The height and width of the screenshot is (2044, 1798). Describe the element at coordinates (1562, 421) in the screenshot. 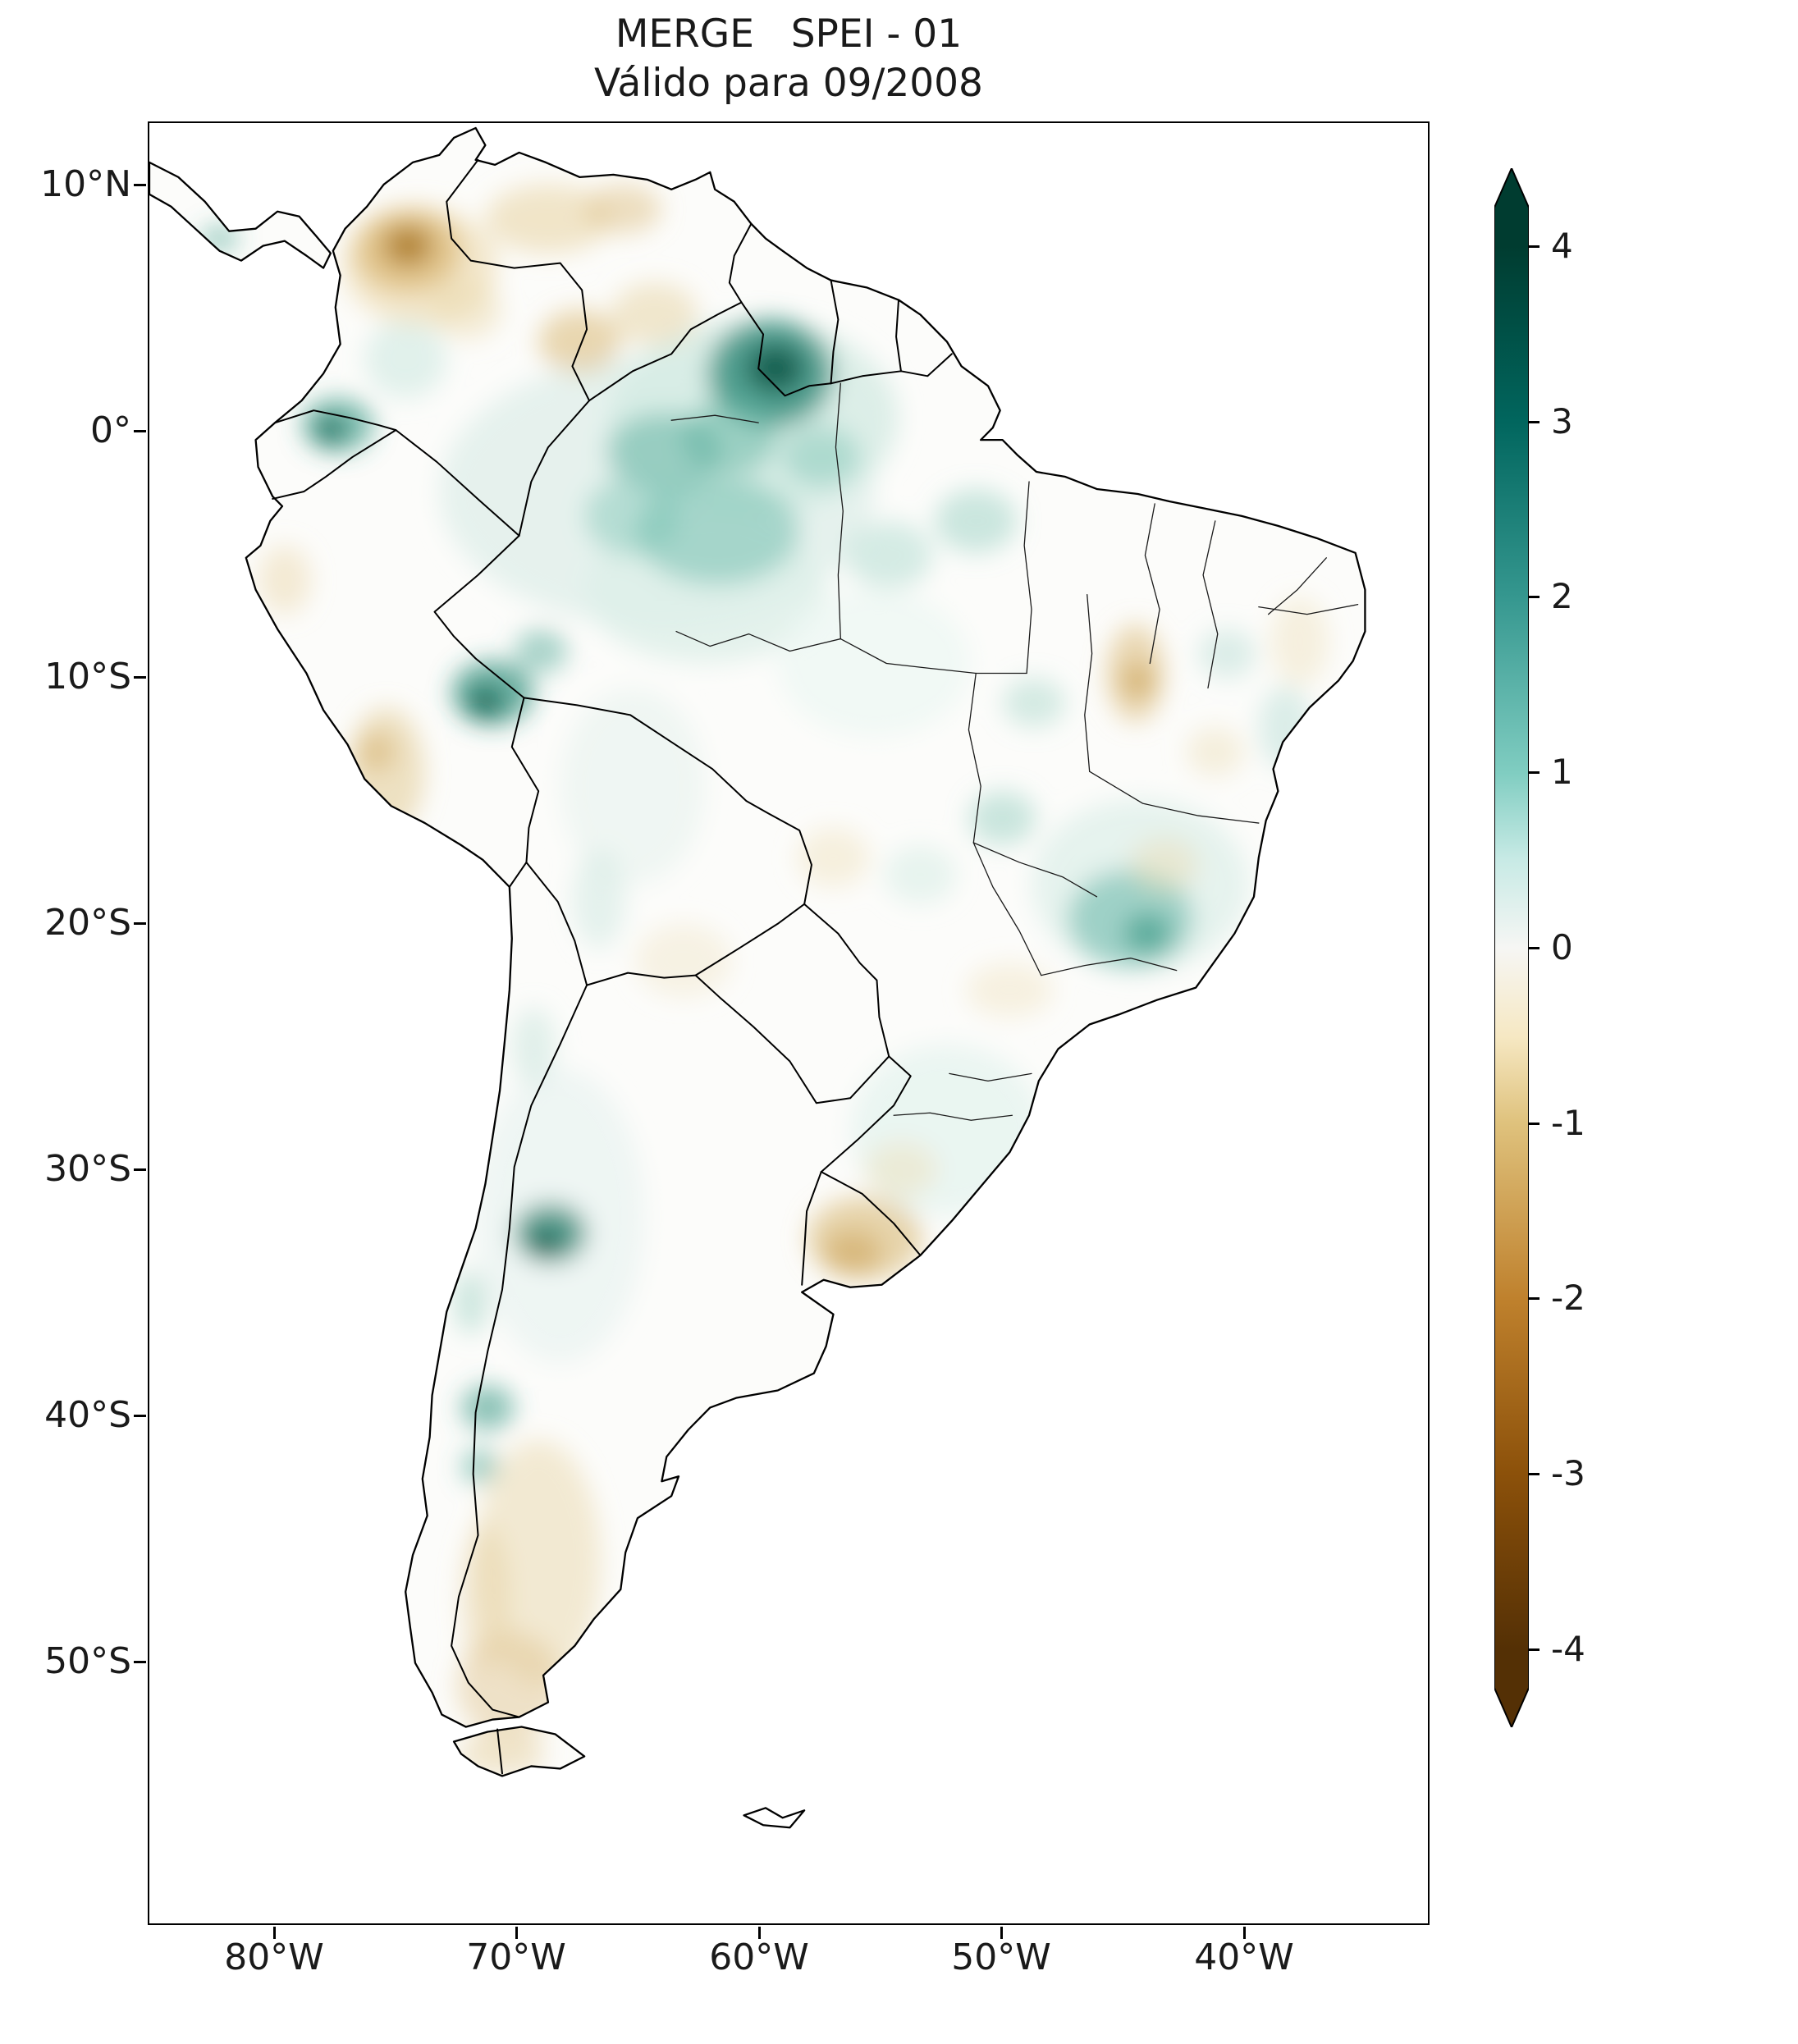

I see `colorbar-tick-label: 3` at that location.